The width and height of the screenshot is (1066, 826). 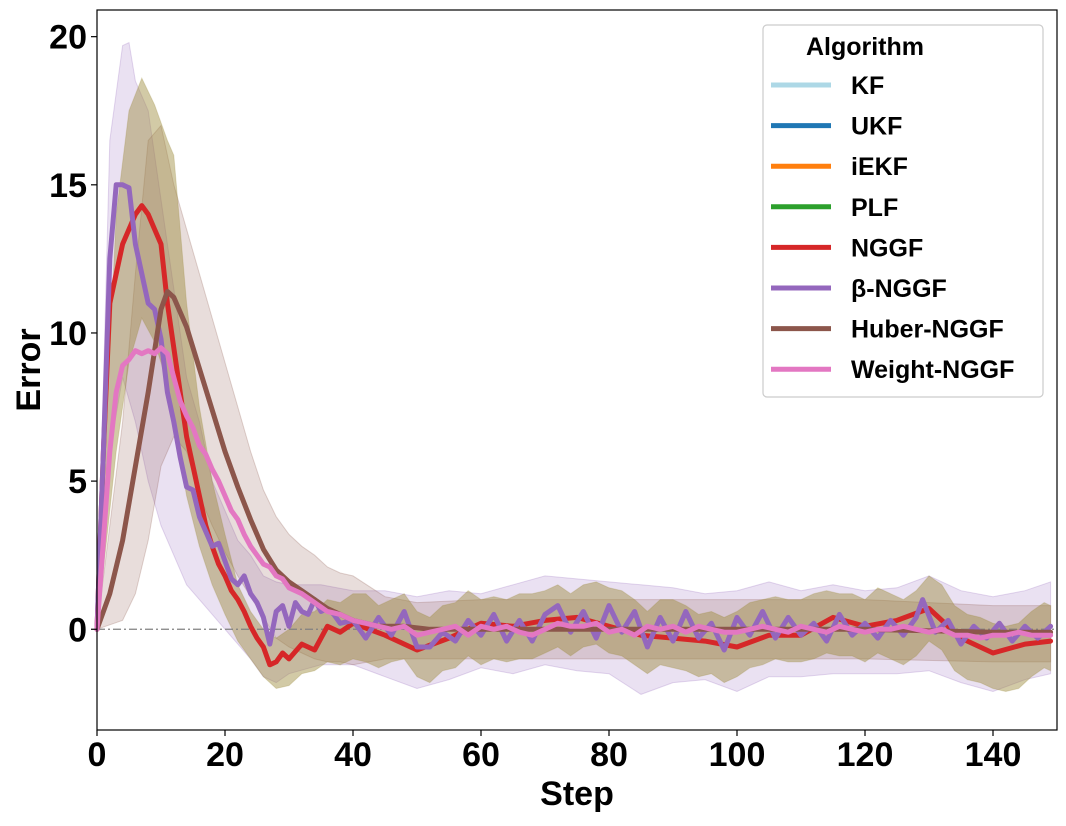 What do you see at coordinates (927, 330) in the screenshot?
I see `legend-label: Huber-NGGF` at bounding box center [927, 330].